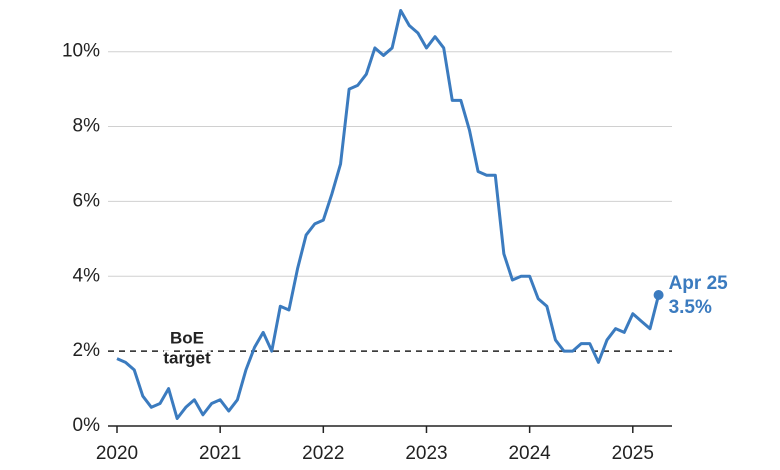  I want to click on x-tick-label: 2024, so click(529, 453).